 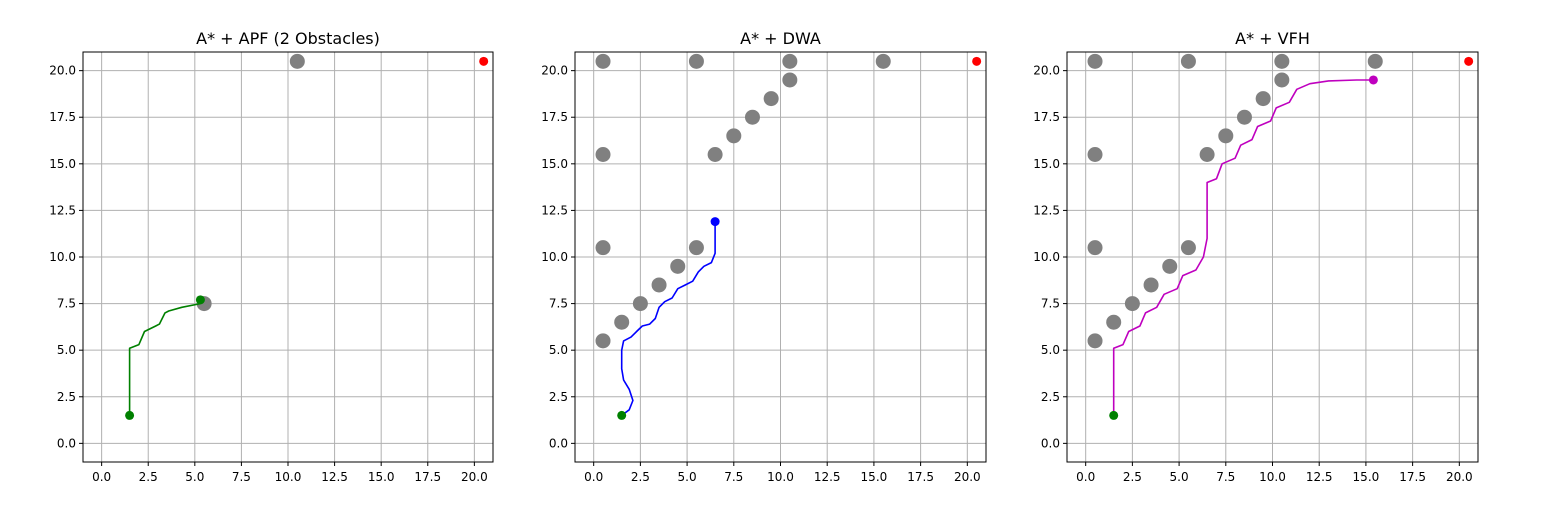 What do you see at coordinates (1050, 397) in the screenshot?
I see `y-tick-label: 2.5` at bounding box center [1050, 397].